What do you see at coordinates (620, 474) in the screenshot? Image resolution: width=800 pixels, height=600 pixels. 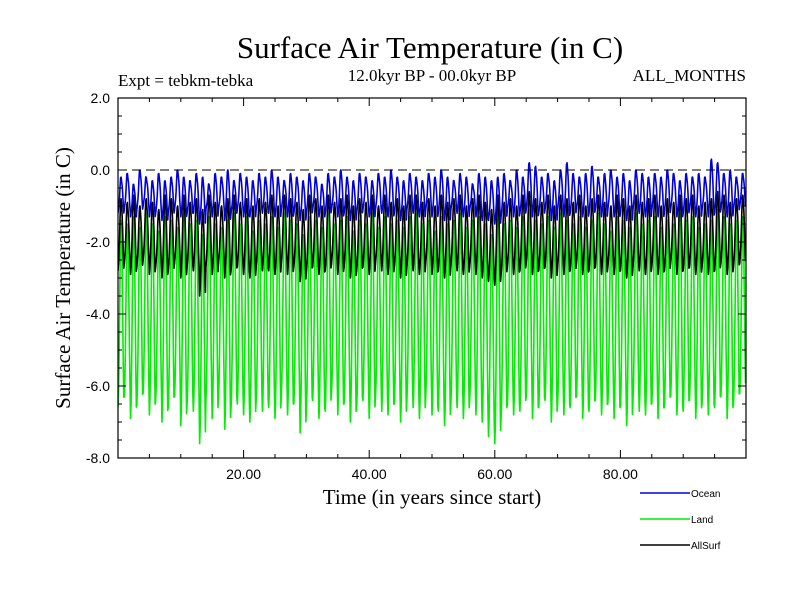 I see `x-tick-label: 80.00` at bounding box center [620, 474].